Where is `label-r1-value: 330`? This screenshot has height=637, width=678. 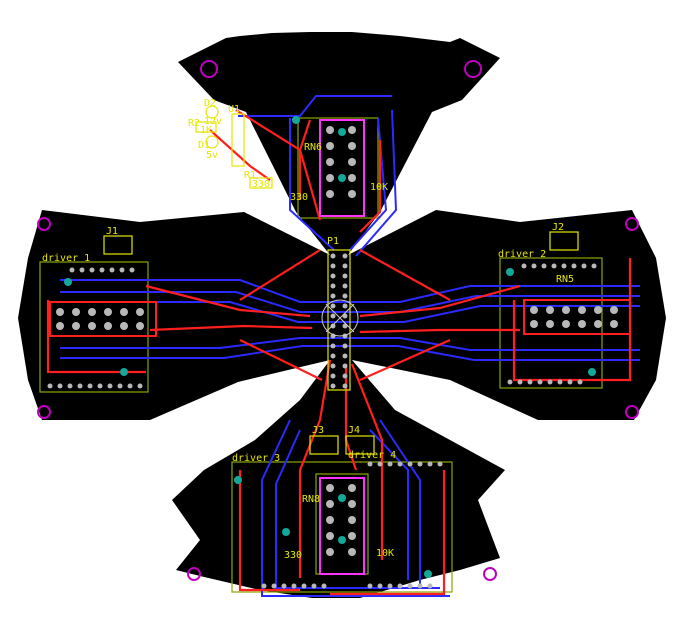
label-r1-value: 330 is located at coordinates (261, 184).